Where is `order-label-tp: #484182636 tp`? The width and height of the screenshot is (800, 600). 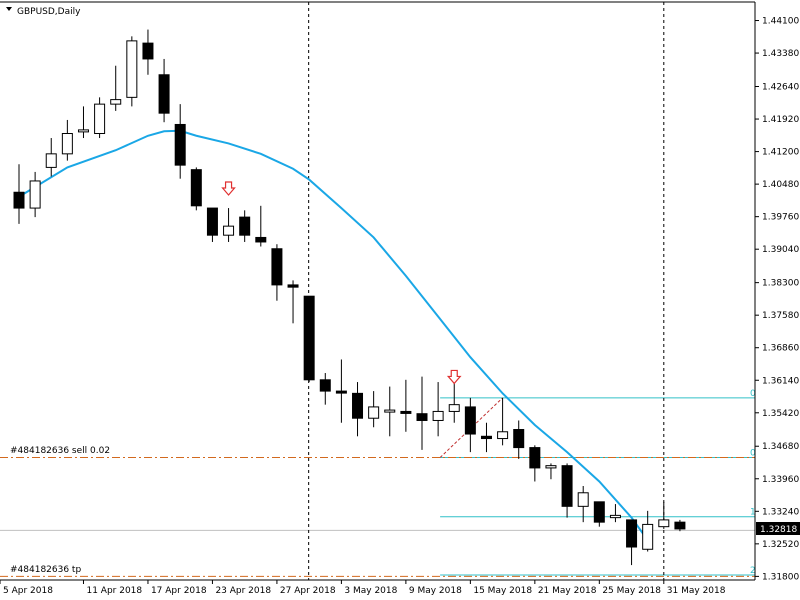
order-label-tp: #484182636 tp is located at coordinates (45, 570).